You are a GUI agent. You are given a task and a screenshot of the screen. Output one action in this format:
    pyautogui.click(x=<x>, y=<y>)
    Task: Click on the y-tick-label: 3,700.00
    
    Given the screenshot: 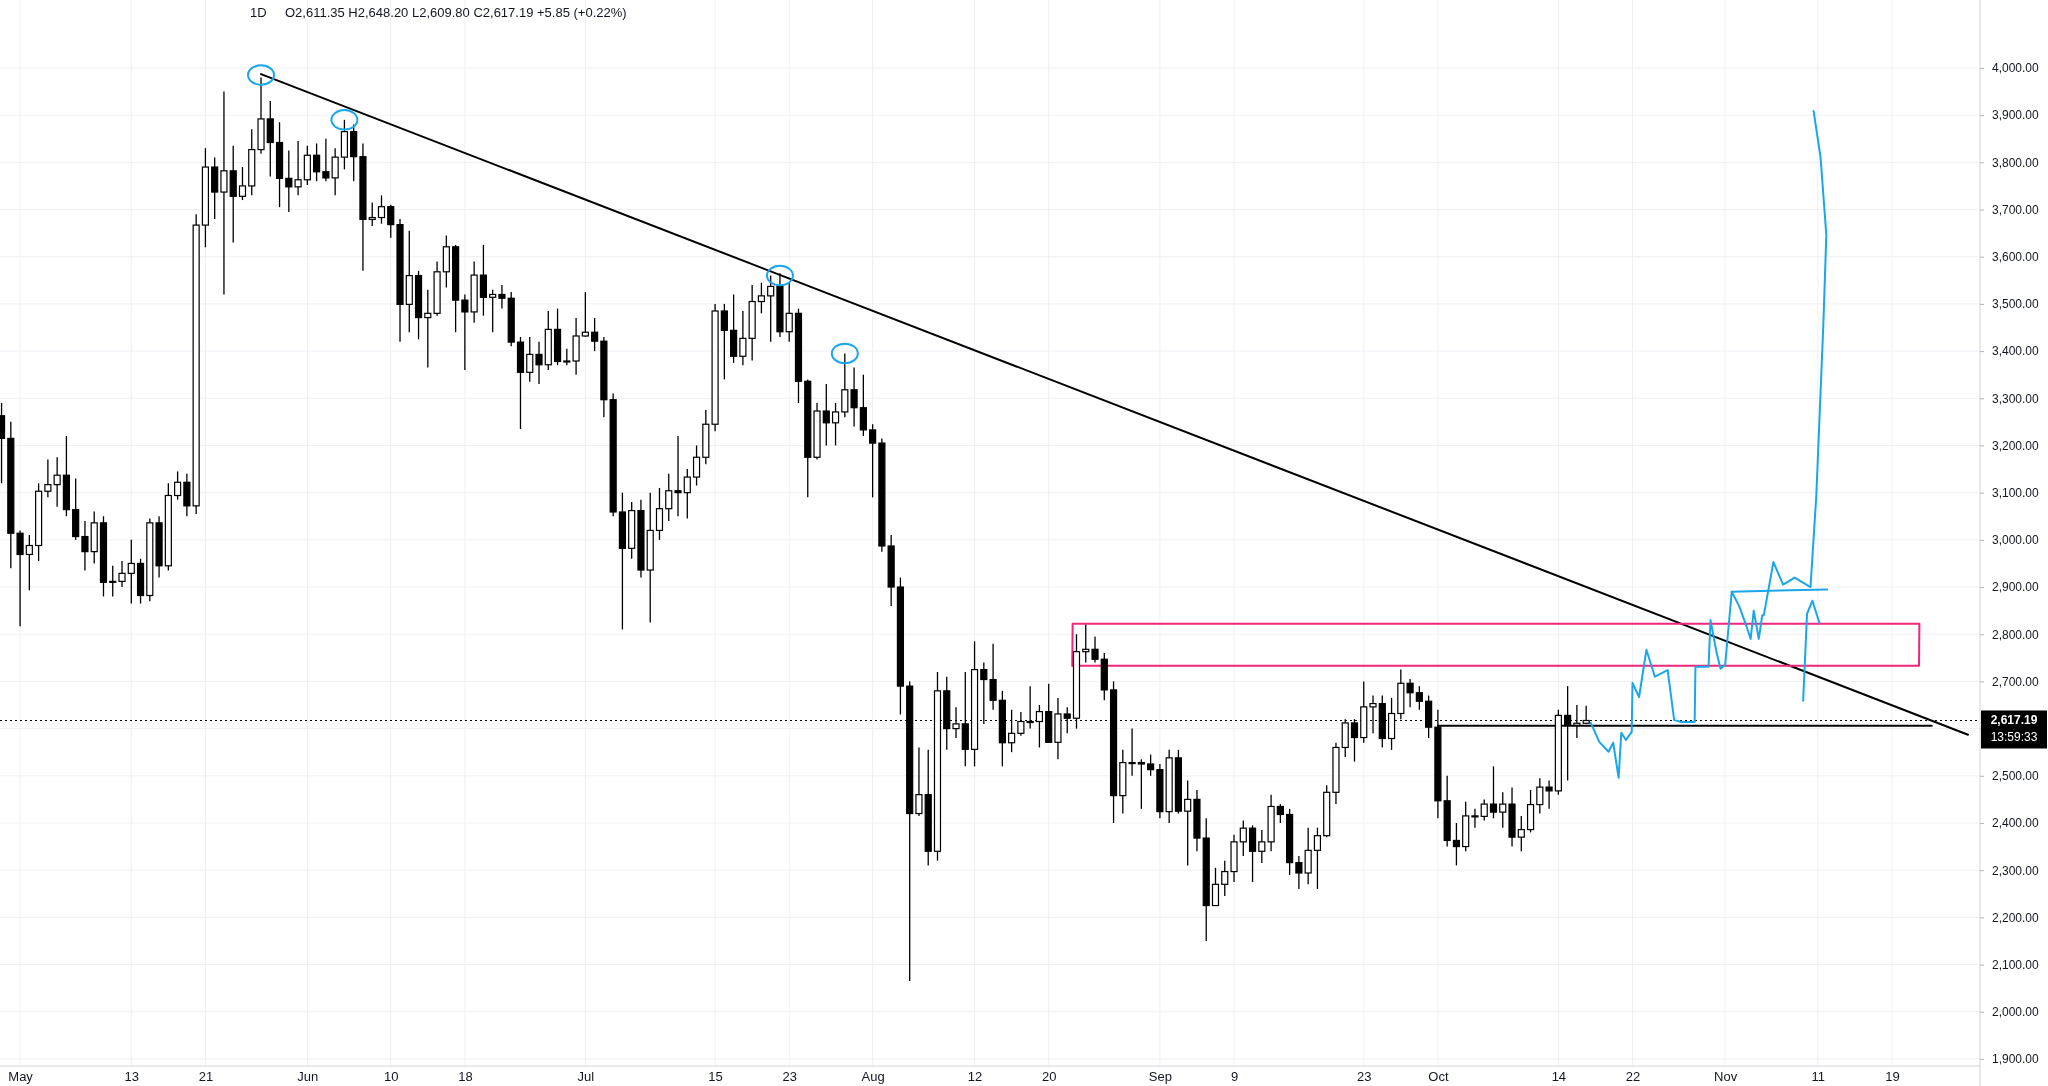 What is the action you would take?
    pyautogui.click(x=2016, y=209)
    